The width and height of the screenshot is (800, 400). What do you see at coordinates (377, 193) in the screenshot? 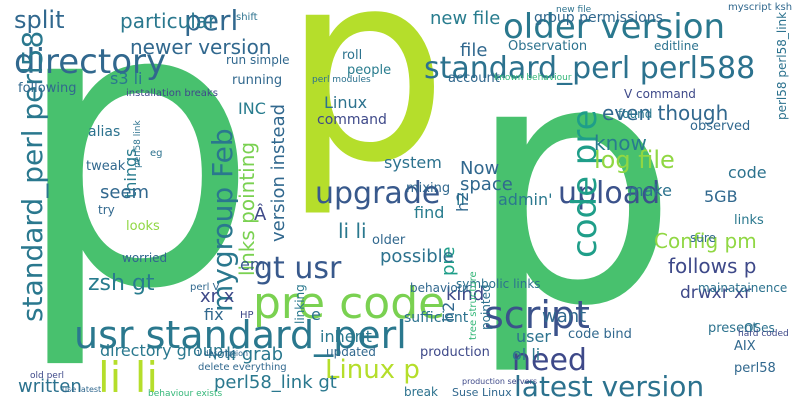
I see `word: upgrade` at bounding box center [377, 193].